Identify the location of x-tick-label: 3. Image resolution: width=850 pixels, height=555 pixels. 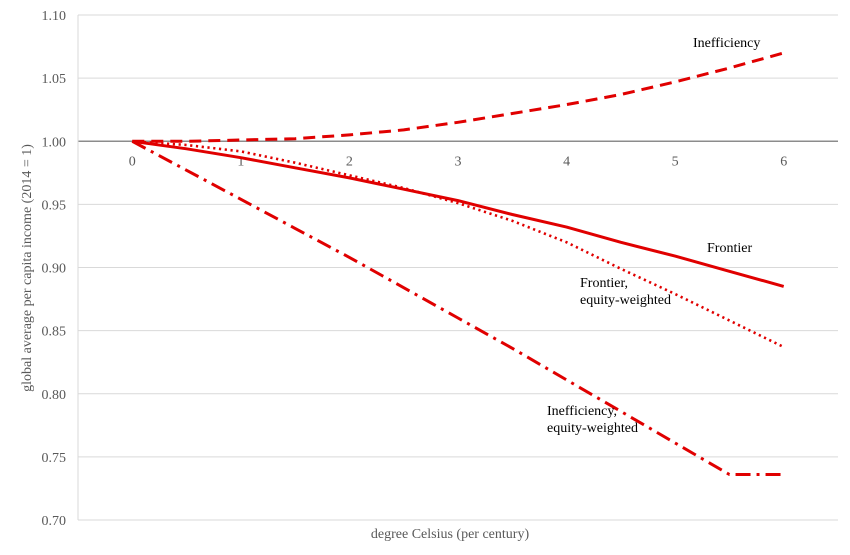
(458, 161).